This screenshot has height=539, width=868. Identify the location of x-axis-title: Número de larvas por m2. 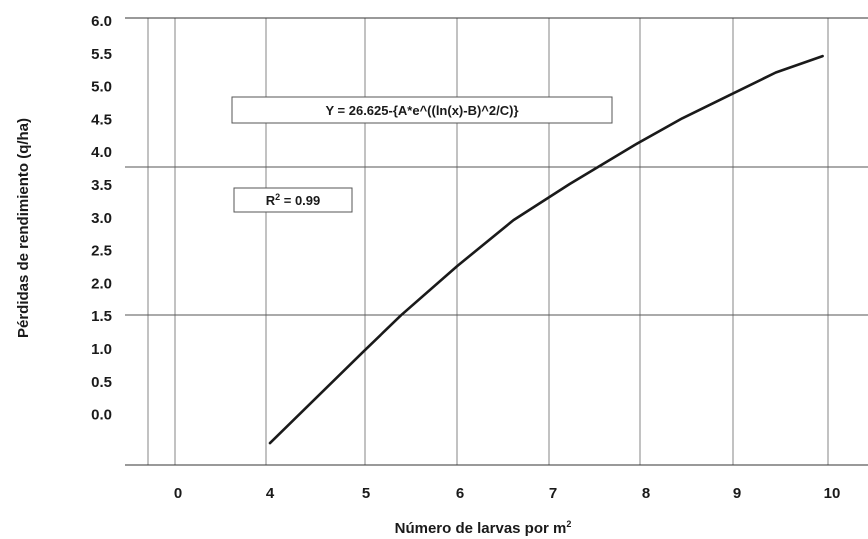
(483, 528).